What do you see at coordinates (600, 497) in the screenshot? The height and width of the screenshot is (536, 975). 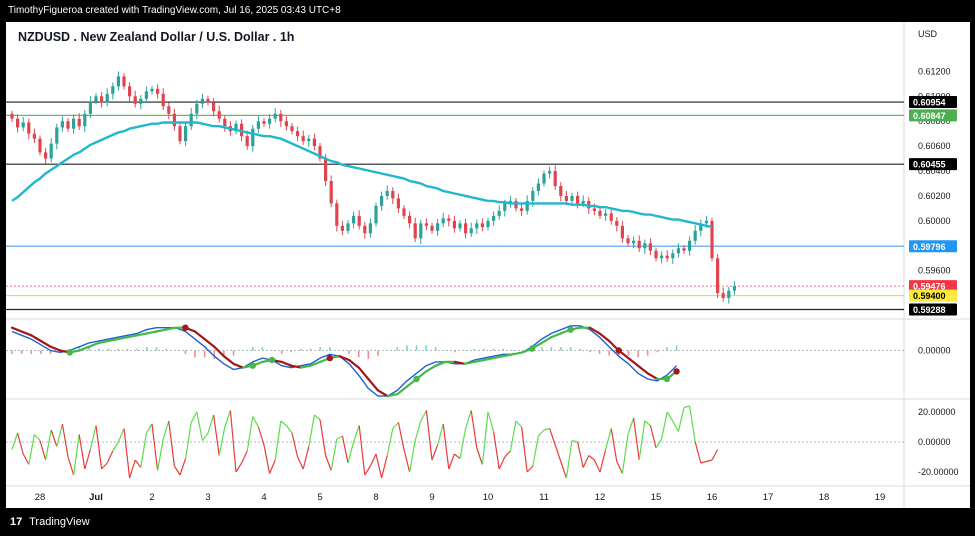 I see `time-axis-label: 12` at bounding box center [600, 497].